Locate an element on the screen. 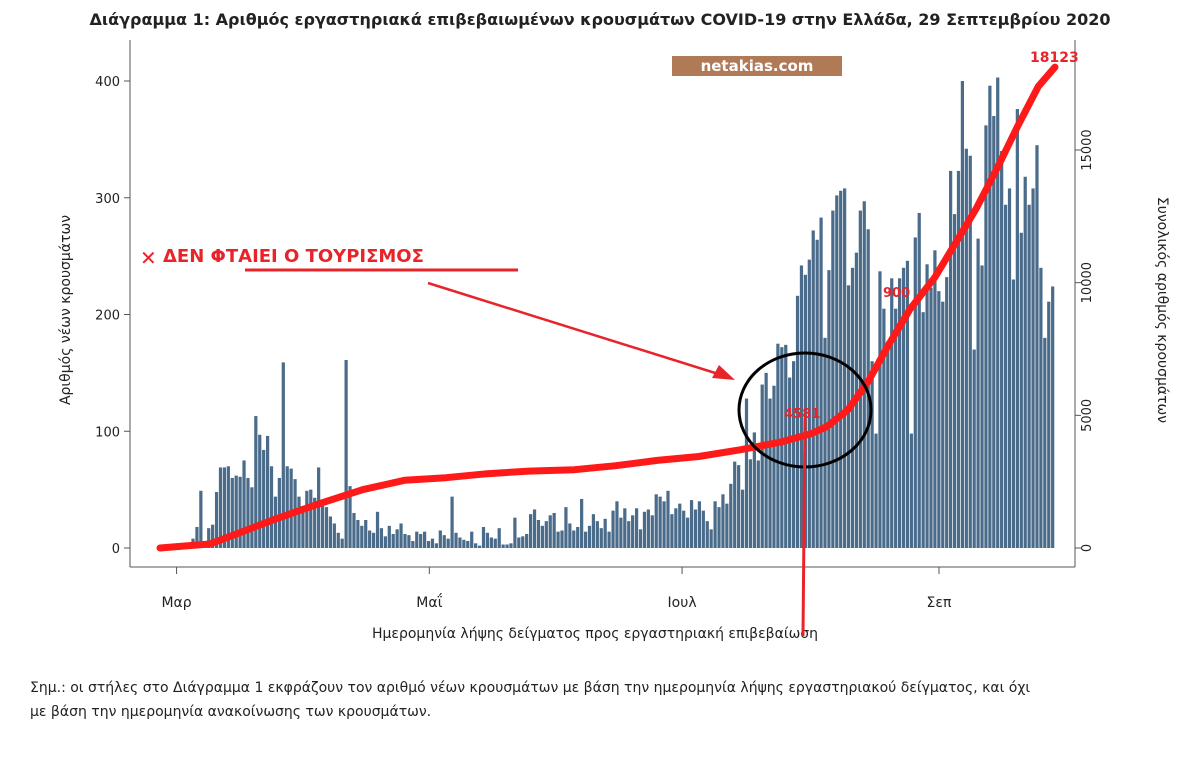 This screenshot has width=1200, height=768. arrow-head-icon is located at coordinates (723, 372).